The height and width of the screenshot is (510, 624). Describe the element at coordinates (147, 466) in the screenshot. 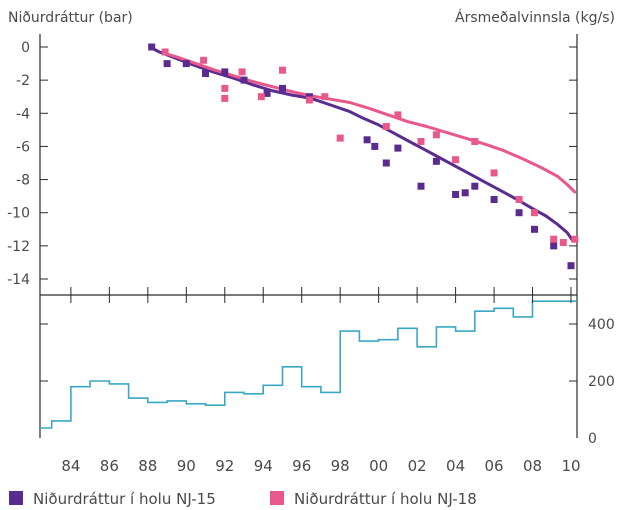

I see `x-tick-label: 88` at that location.